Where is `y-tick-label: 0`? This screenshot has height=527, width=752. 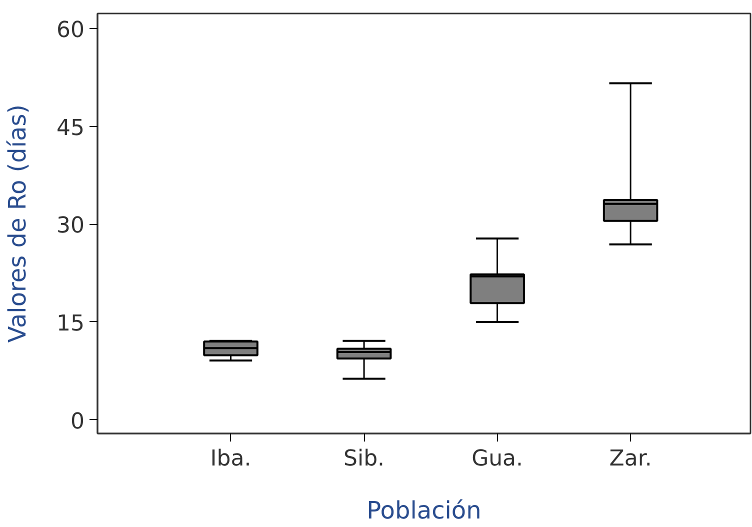
y-tick-label: 0 is located at coordinates (77, 421).